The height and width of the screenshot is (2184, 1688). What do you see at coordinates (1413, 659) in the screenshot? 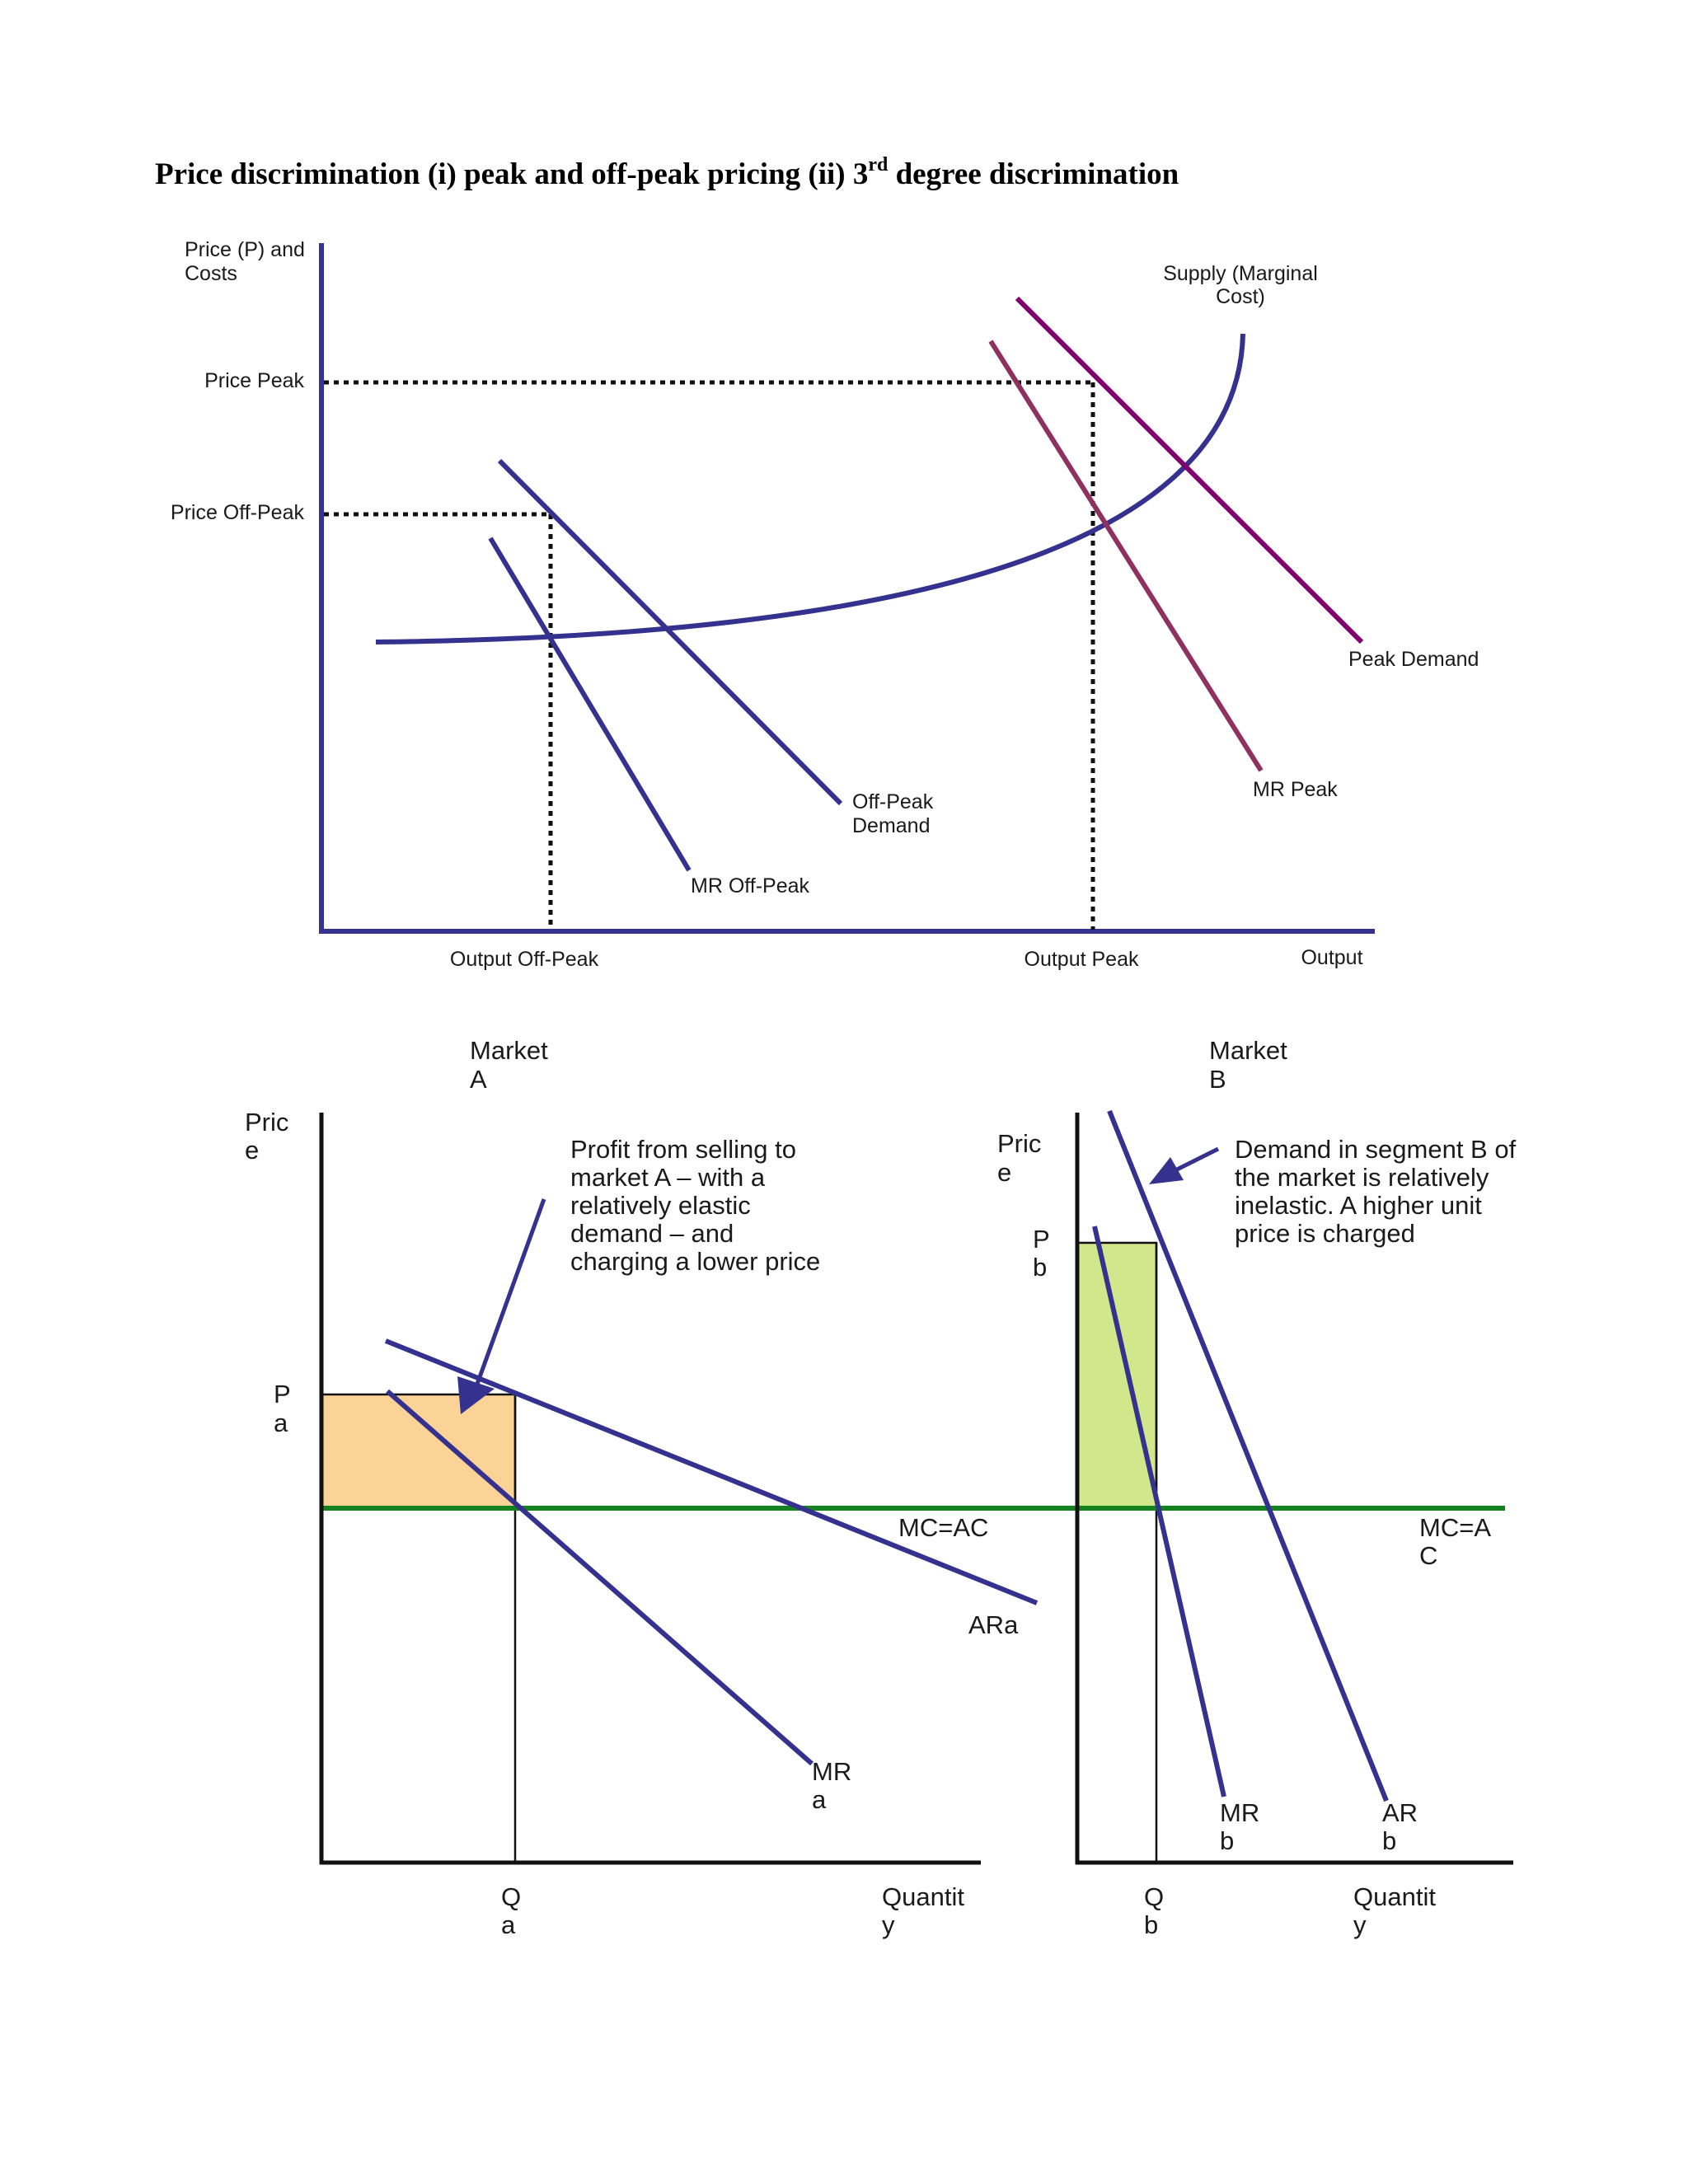
I see `peak-demand-label: Peak Demand` at bounding box center [1413, 659].